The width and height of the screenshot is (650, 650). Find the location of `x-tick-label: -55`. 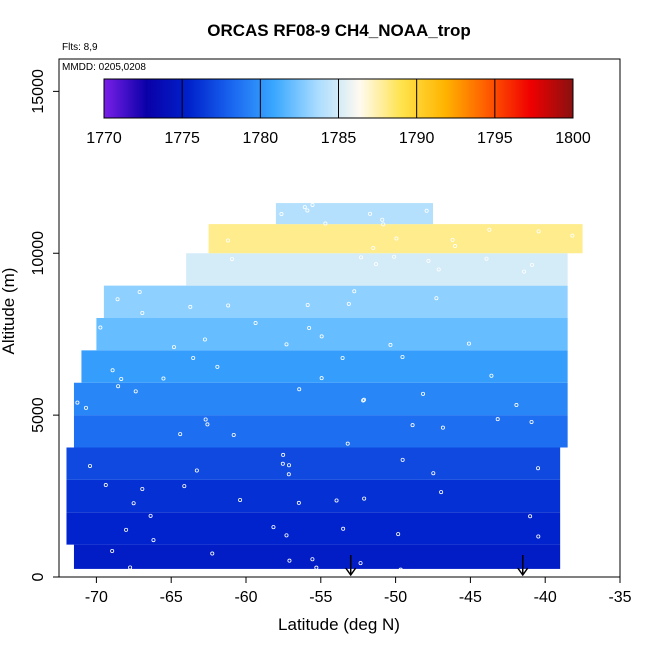

x-tick-label: -55 is located at coordinates (320, 597).